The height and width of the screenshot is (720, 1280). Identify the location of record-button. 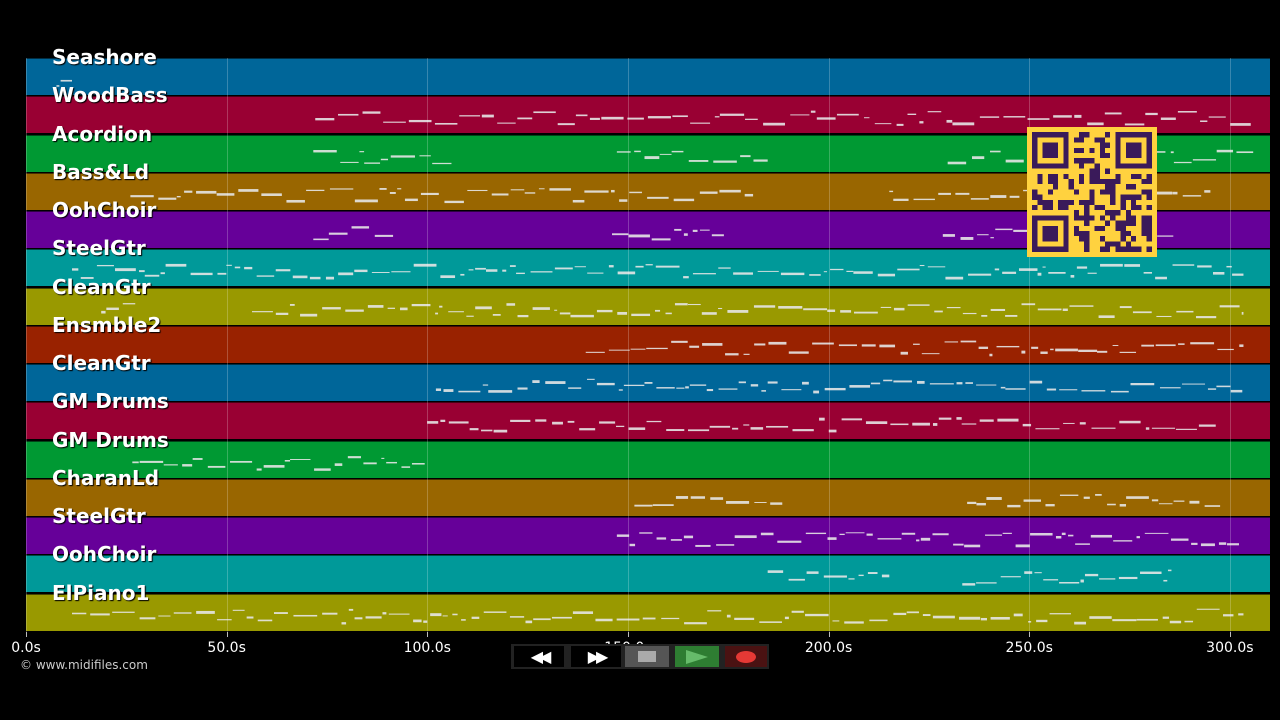
(746, 656).